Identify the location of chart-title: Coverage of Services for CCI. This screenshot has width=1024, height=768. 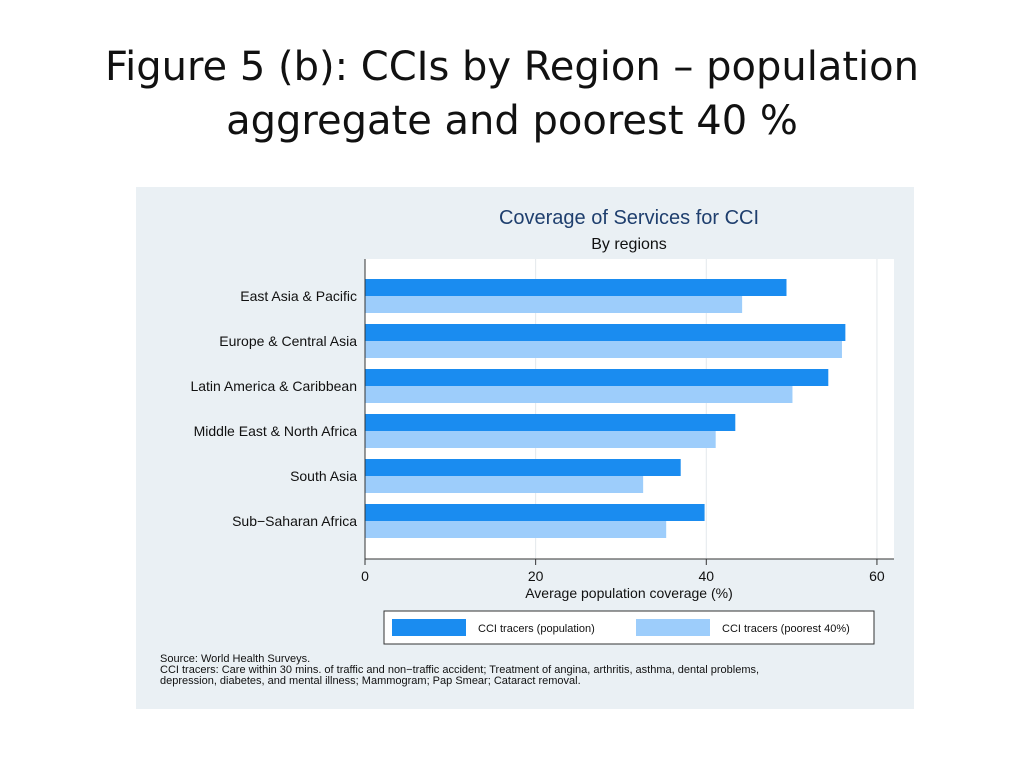
(629, 218).